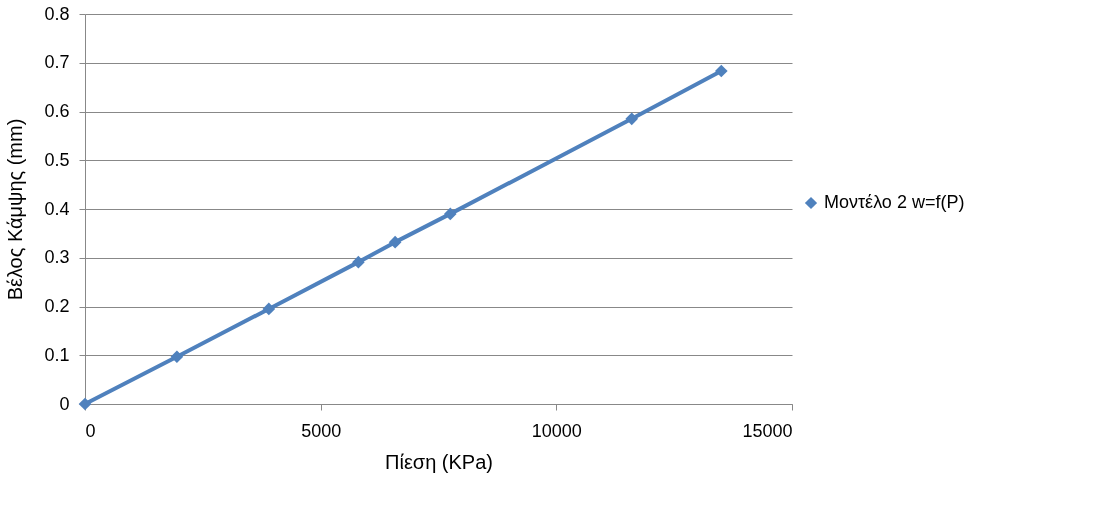 The width and height of the screenshot is (1106, 516). Describe the element at coordinates (57, 354) in the screenshot. I see `y-tick-label: 0.1` at that location.